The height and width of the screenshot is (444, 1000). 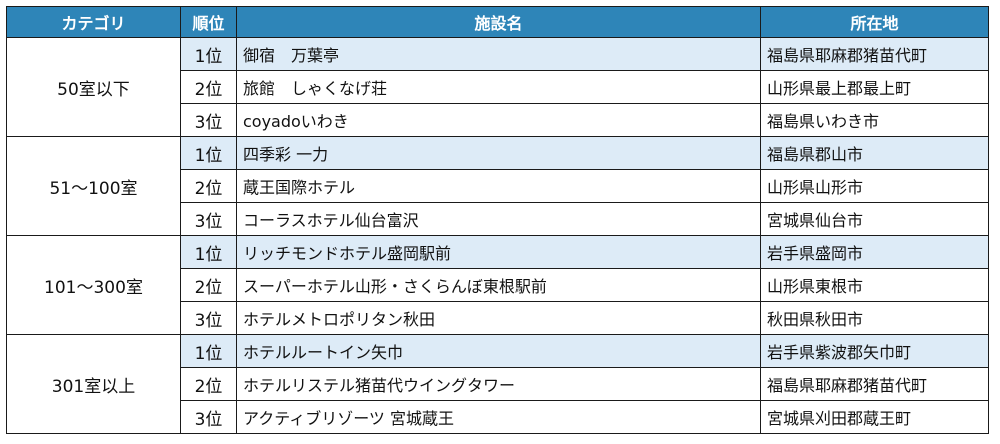 What do you see at coordinates (93, 186) in the screenshot?
I see `category-cell: 51～100室` at bounding box center [93, 186].